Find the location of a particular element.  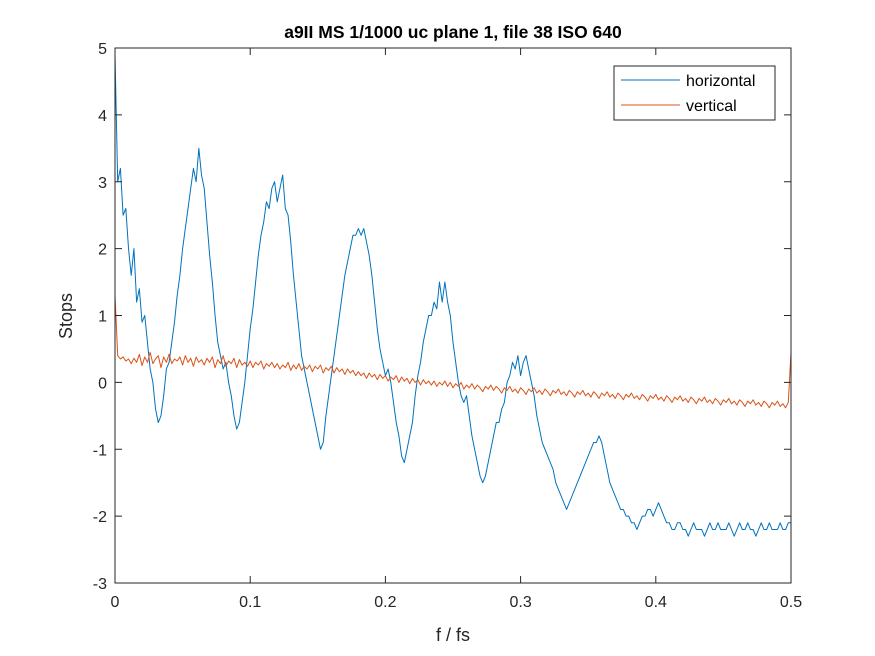

y-tick-label: 5 is located at coordinates (102, 49).